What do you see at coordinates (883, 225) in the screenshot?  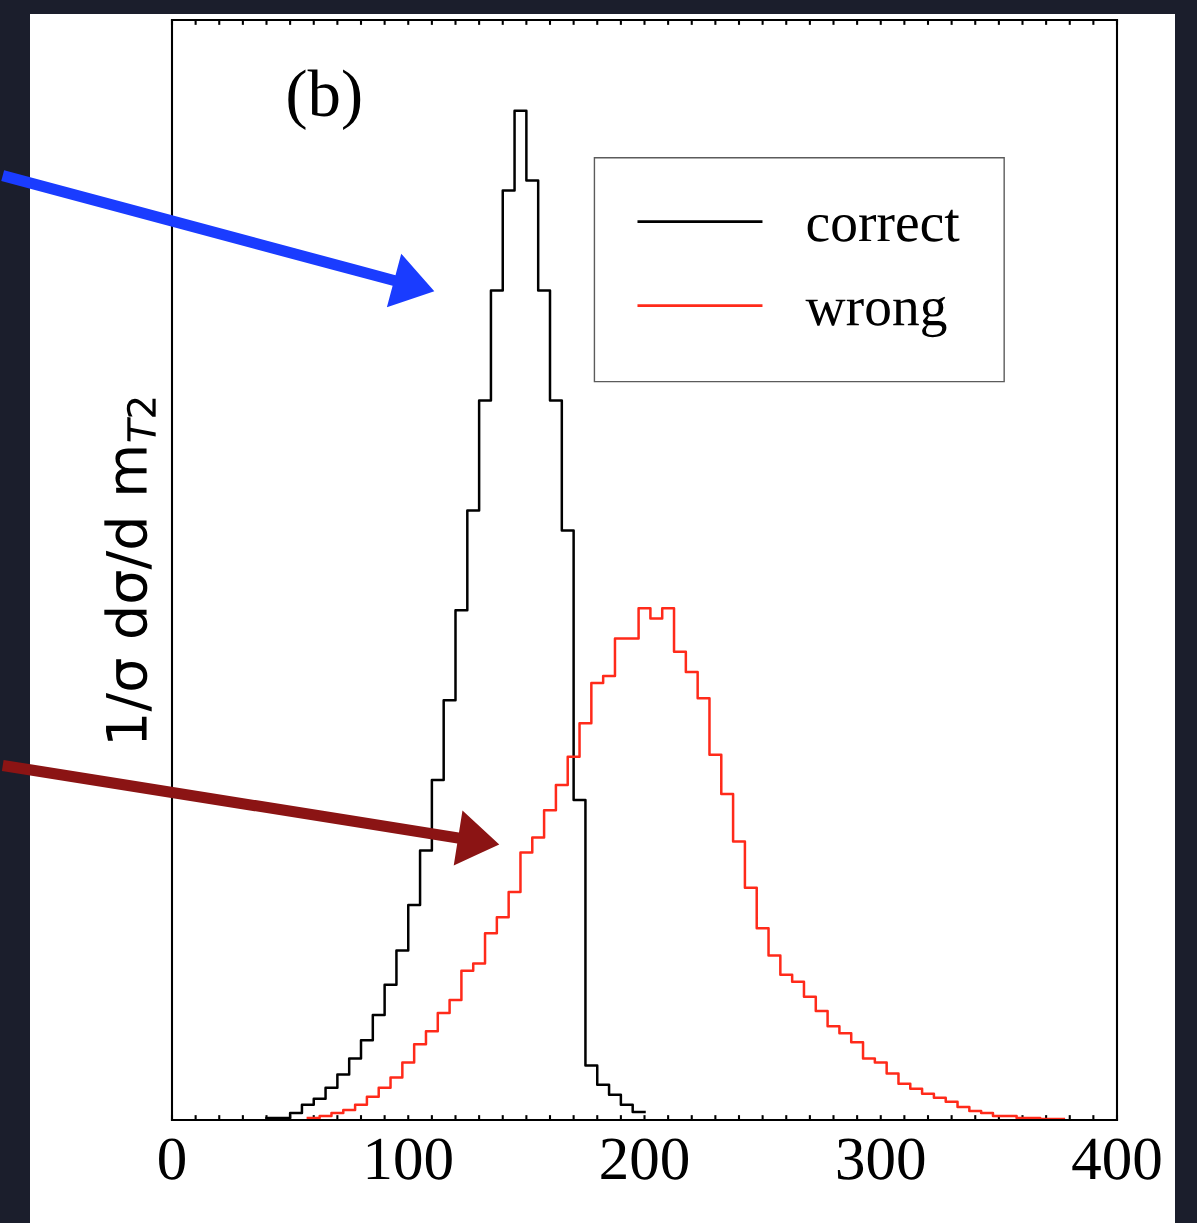 I see `legend-label: correct` at bounding box center [883, 225].